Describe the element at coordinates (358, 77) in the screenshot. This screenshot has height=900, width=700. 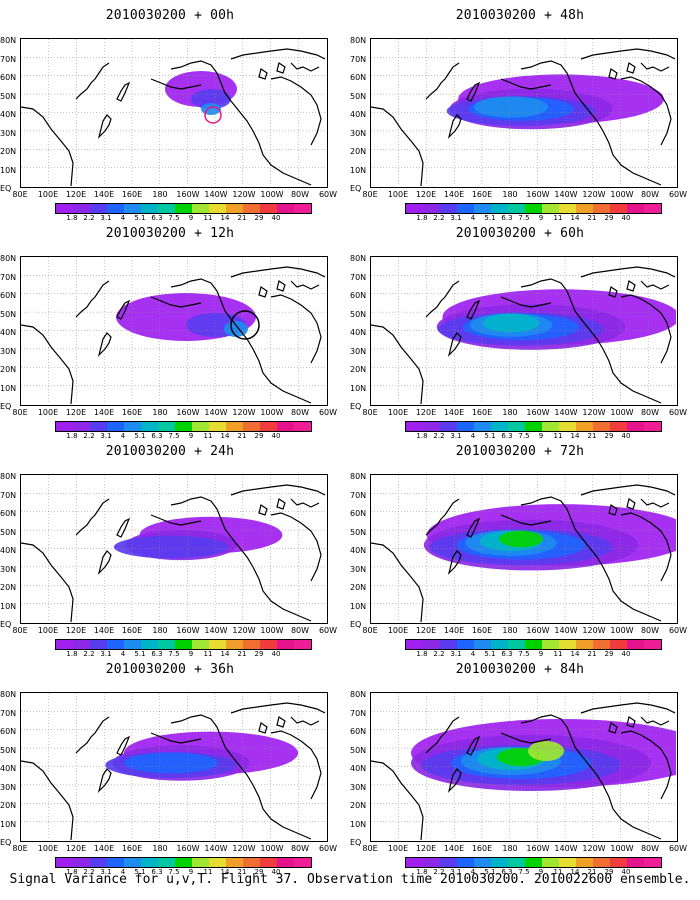
I see `lat-label: 60N` at that location.